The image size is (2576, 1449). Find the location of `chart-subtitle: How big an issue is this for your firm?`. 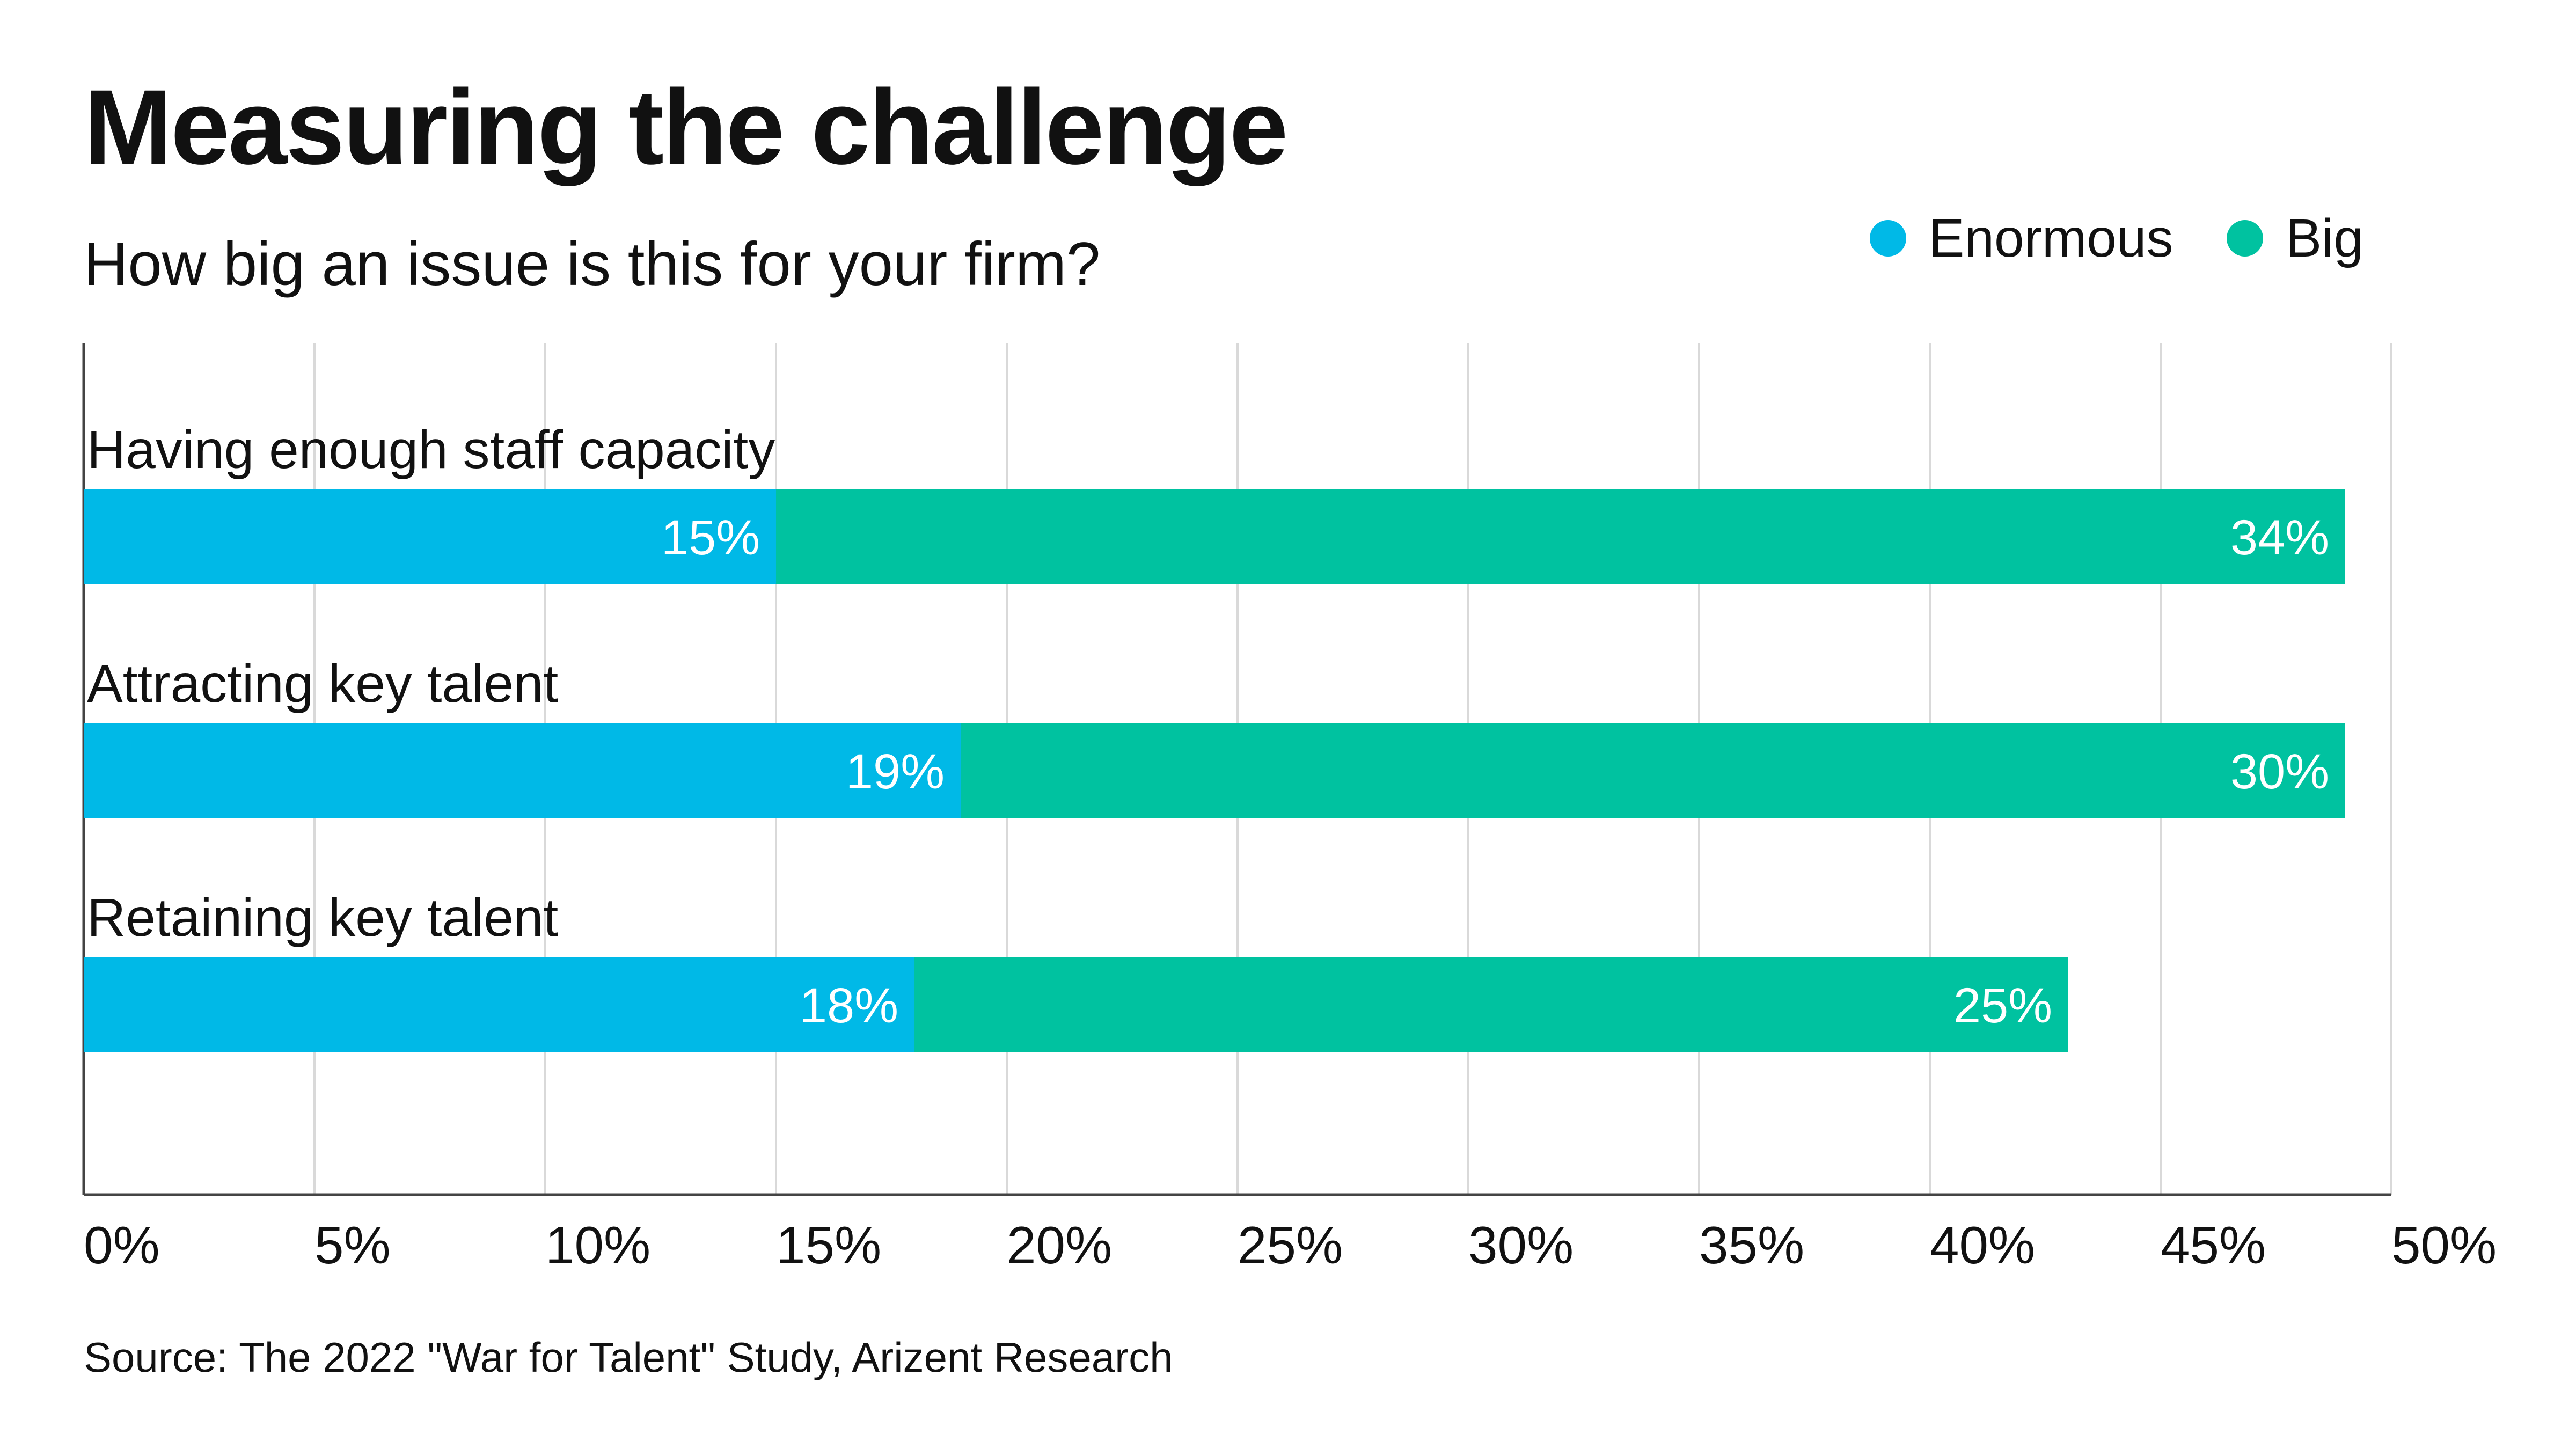

chart-subtitle: How big an issue is this for your firm? is located at coordinates (592, 264).